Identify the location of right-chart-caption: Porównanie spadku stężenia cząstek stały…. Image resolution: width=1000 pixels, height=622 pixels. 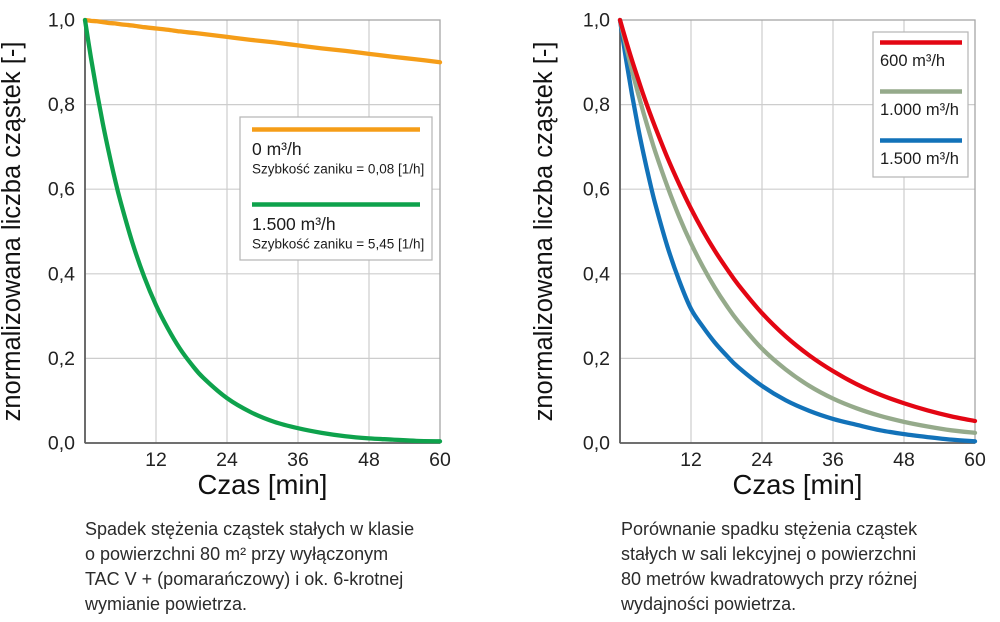
(806, 567).